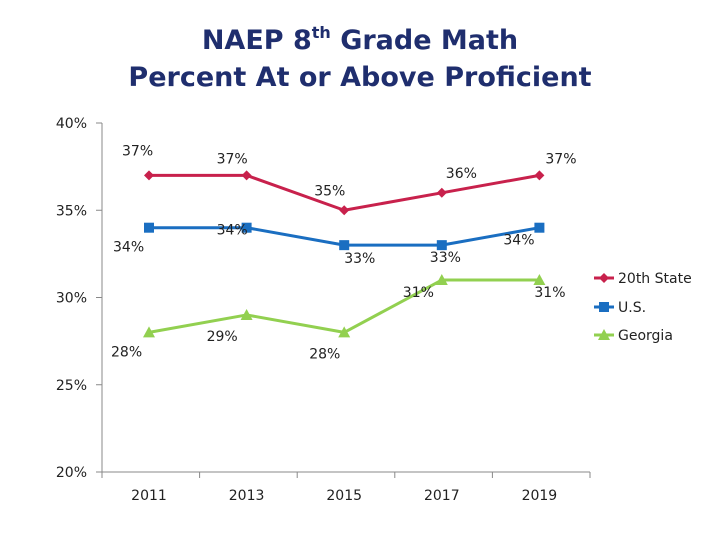 The width and height of the screenshot is (720, 540). Describe the element at coordinates (344, 306) in the screenshot. I see `series-line` at that location.